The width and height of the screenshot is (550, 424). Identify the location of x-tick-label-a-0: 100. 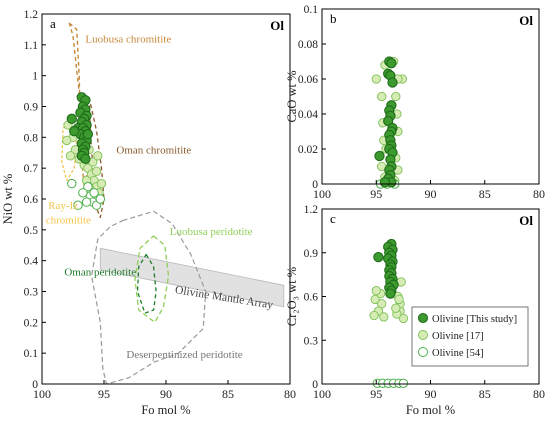
(42, 394).